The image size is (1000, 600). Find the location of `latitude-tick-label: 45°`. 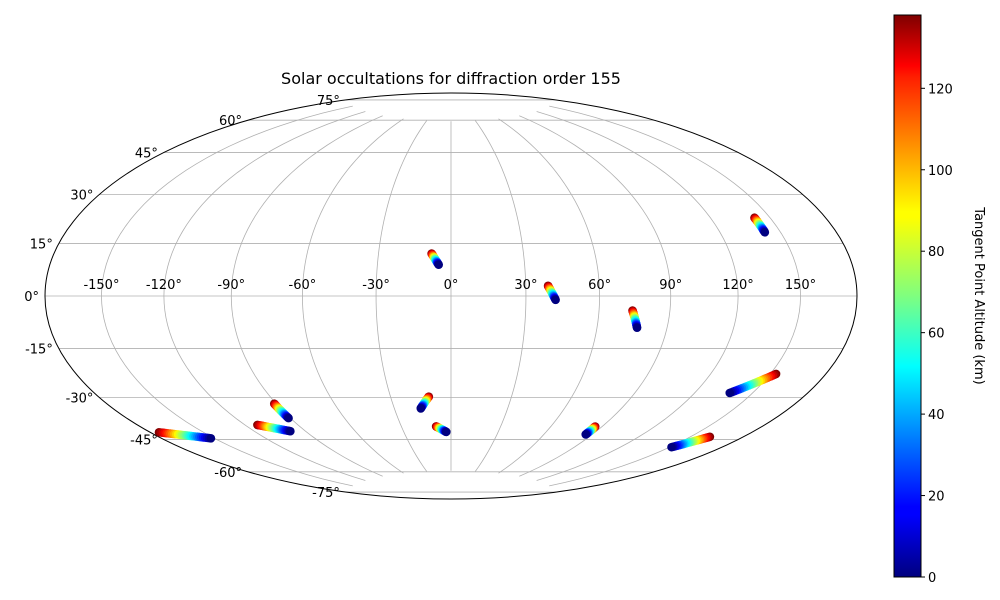

latitude-tick-label: 45° is located at coordinates (146, 153).